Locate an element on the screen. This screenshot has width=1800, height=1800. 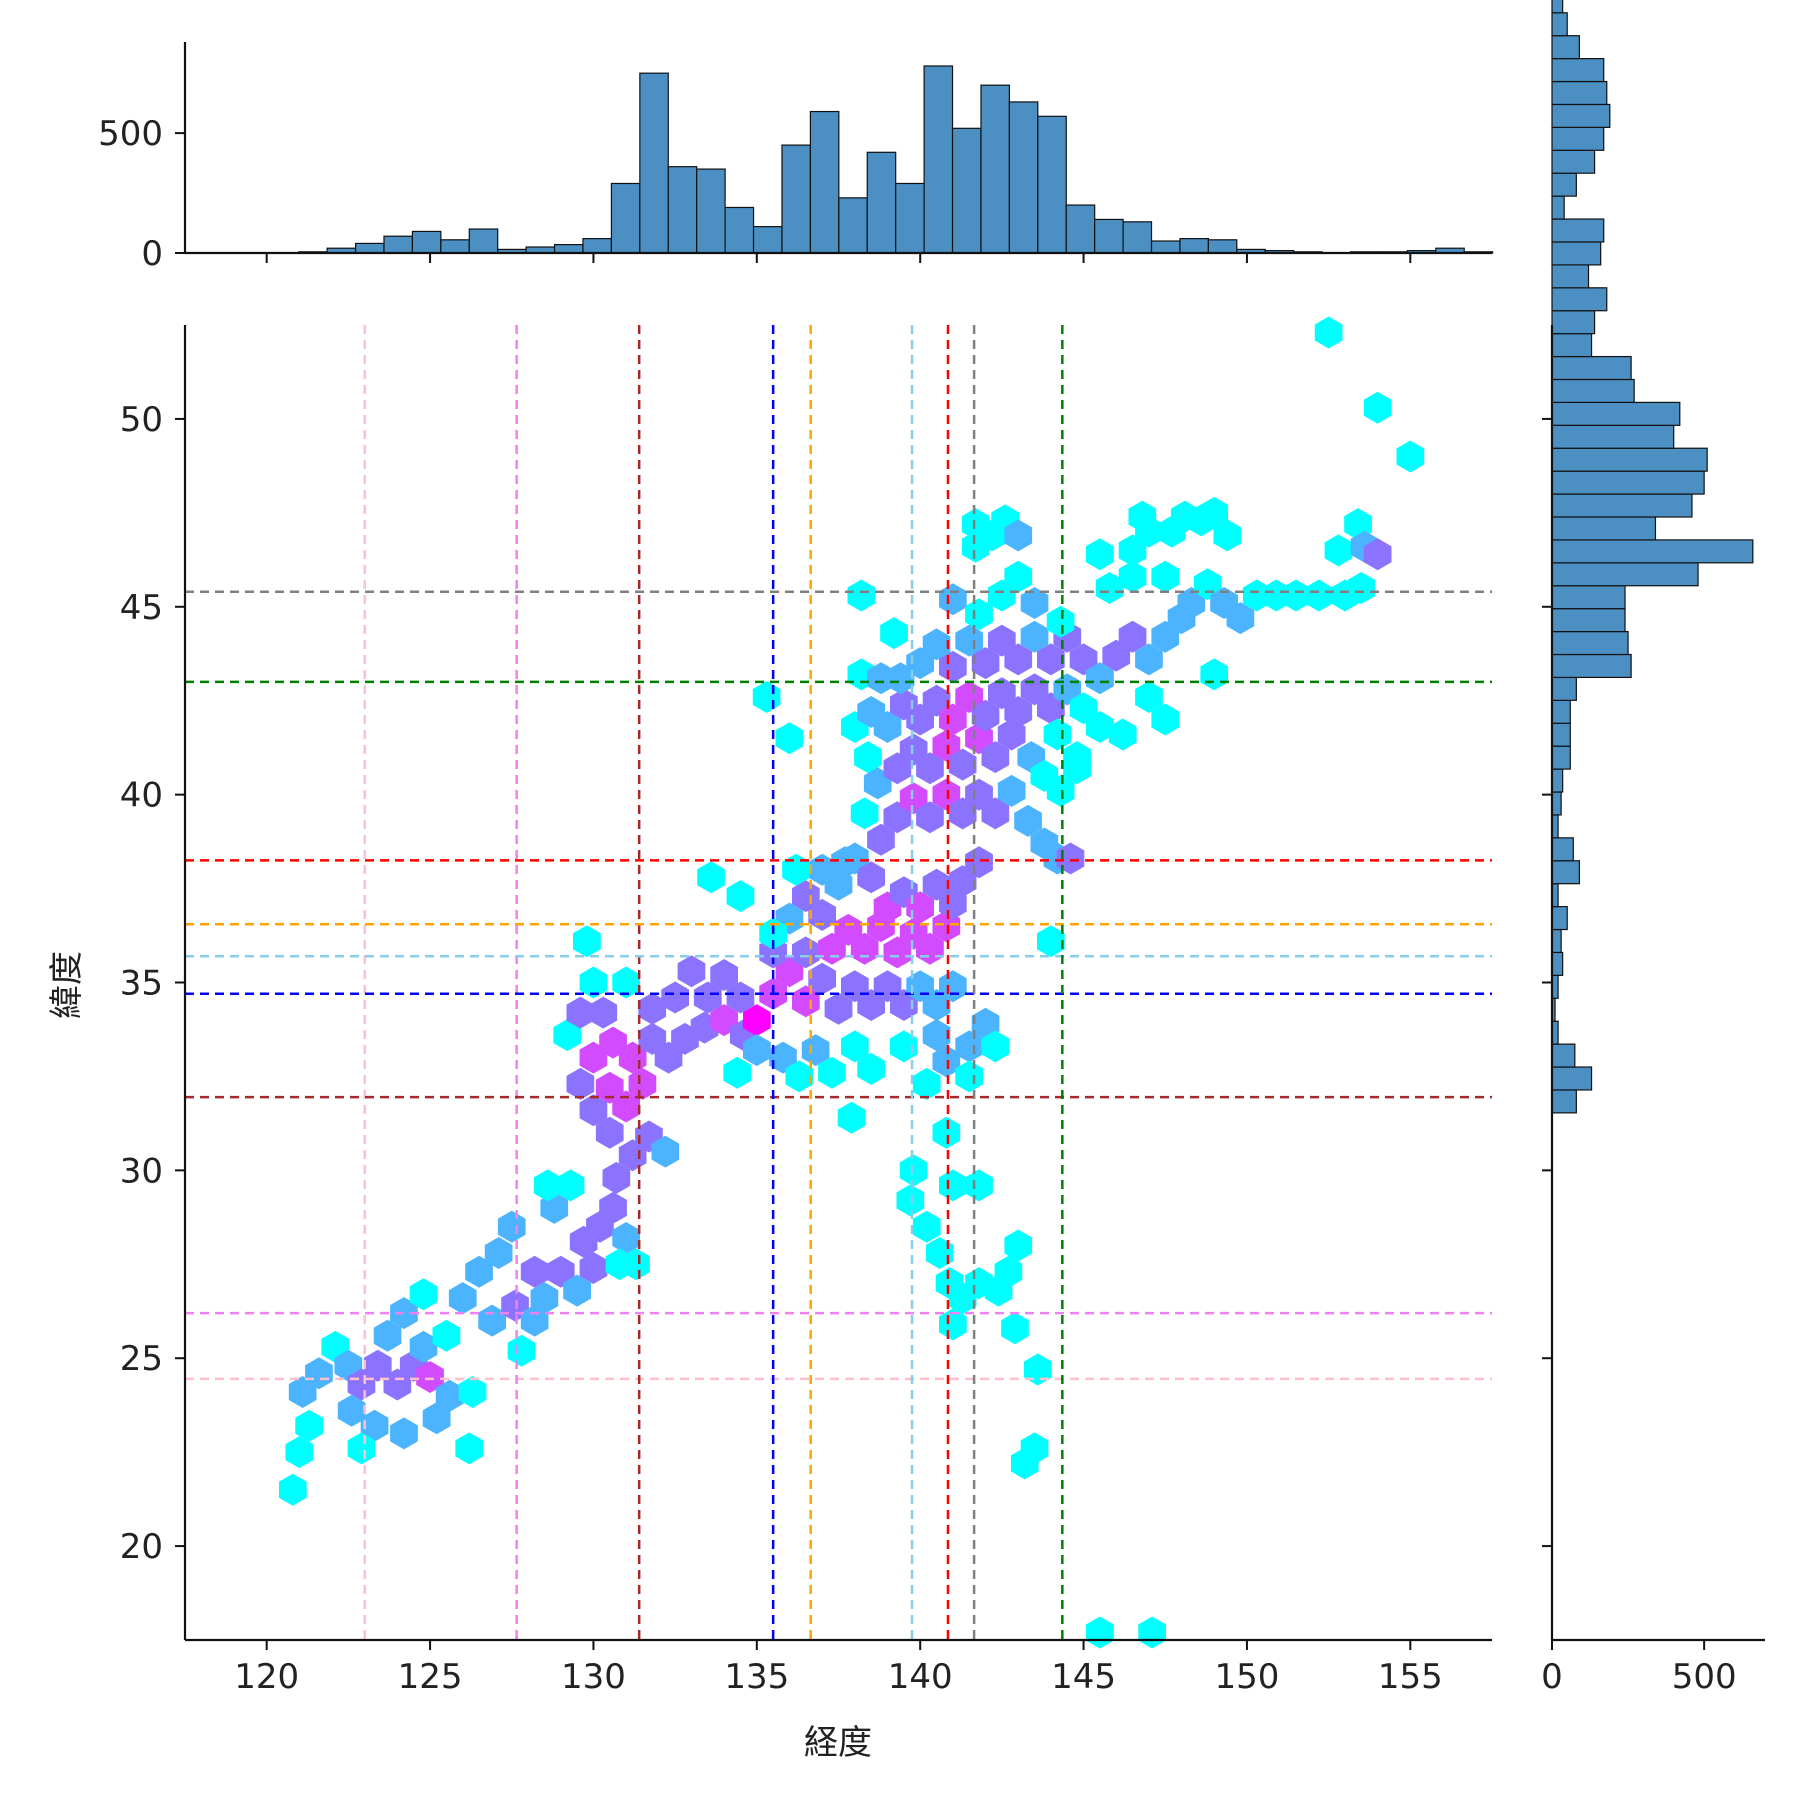
right-hist-count-label: 500 is located at coordinates (1704, 1677).